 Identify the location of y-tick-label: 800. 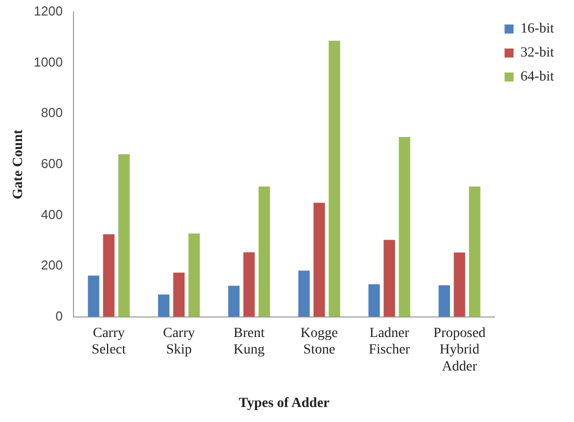
(52, 112).